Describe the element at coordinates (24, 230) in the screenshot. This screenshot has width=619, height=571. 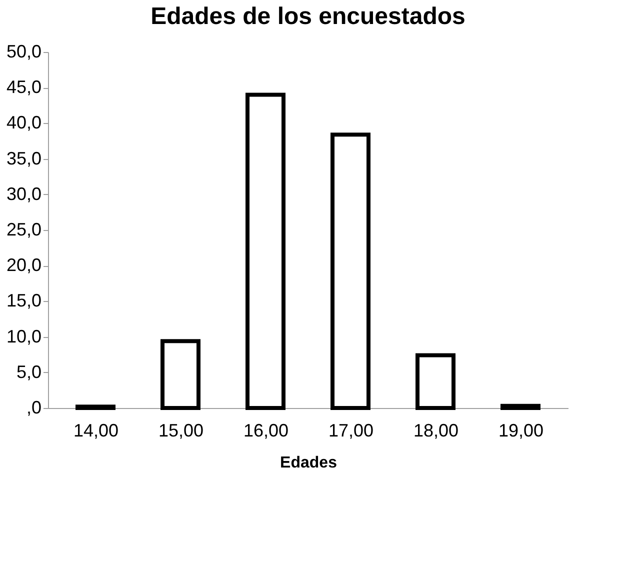
I see `y-tick-label: 25,0` at that location.